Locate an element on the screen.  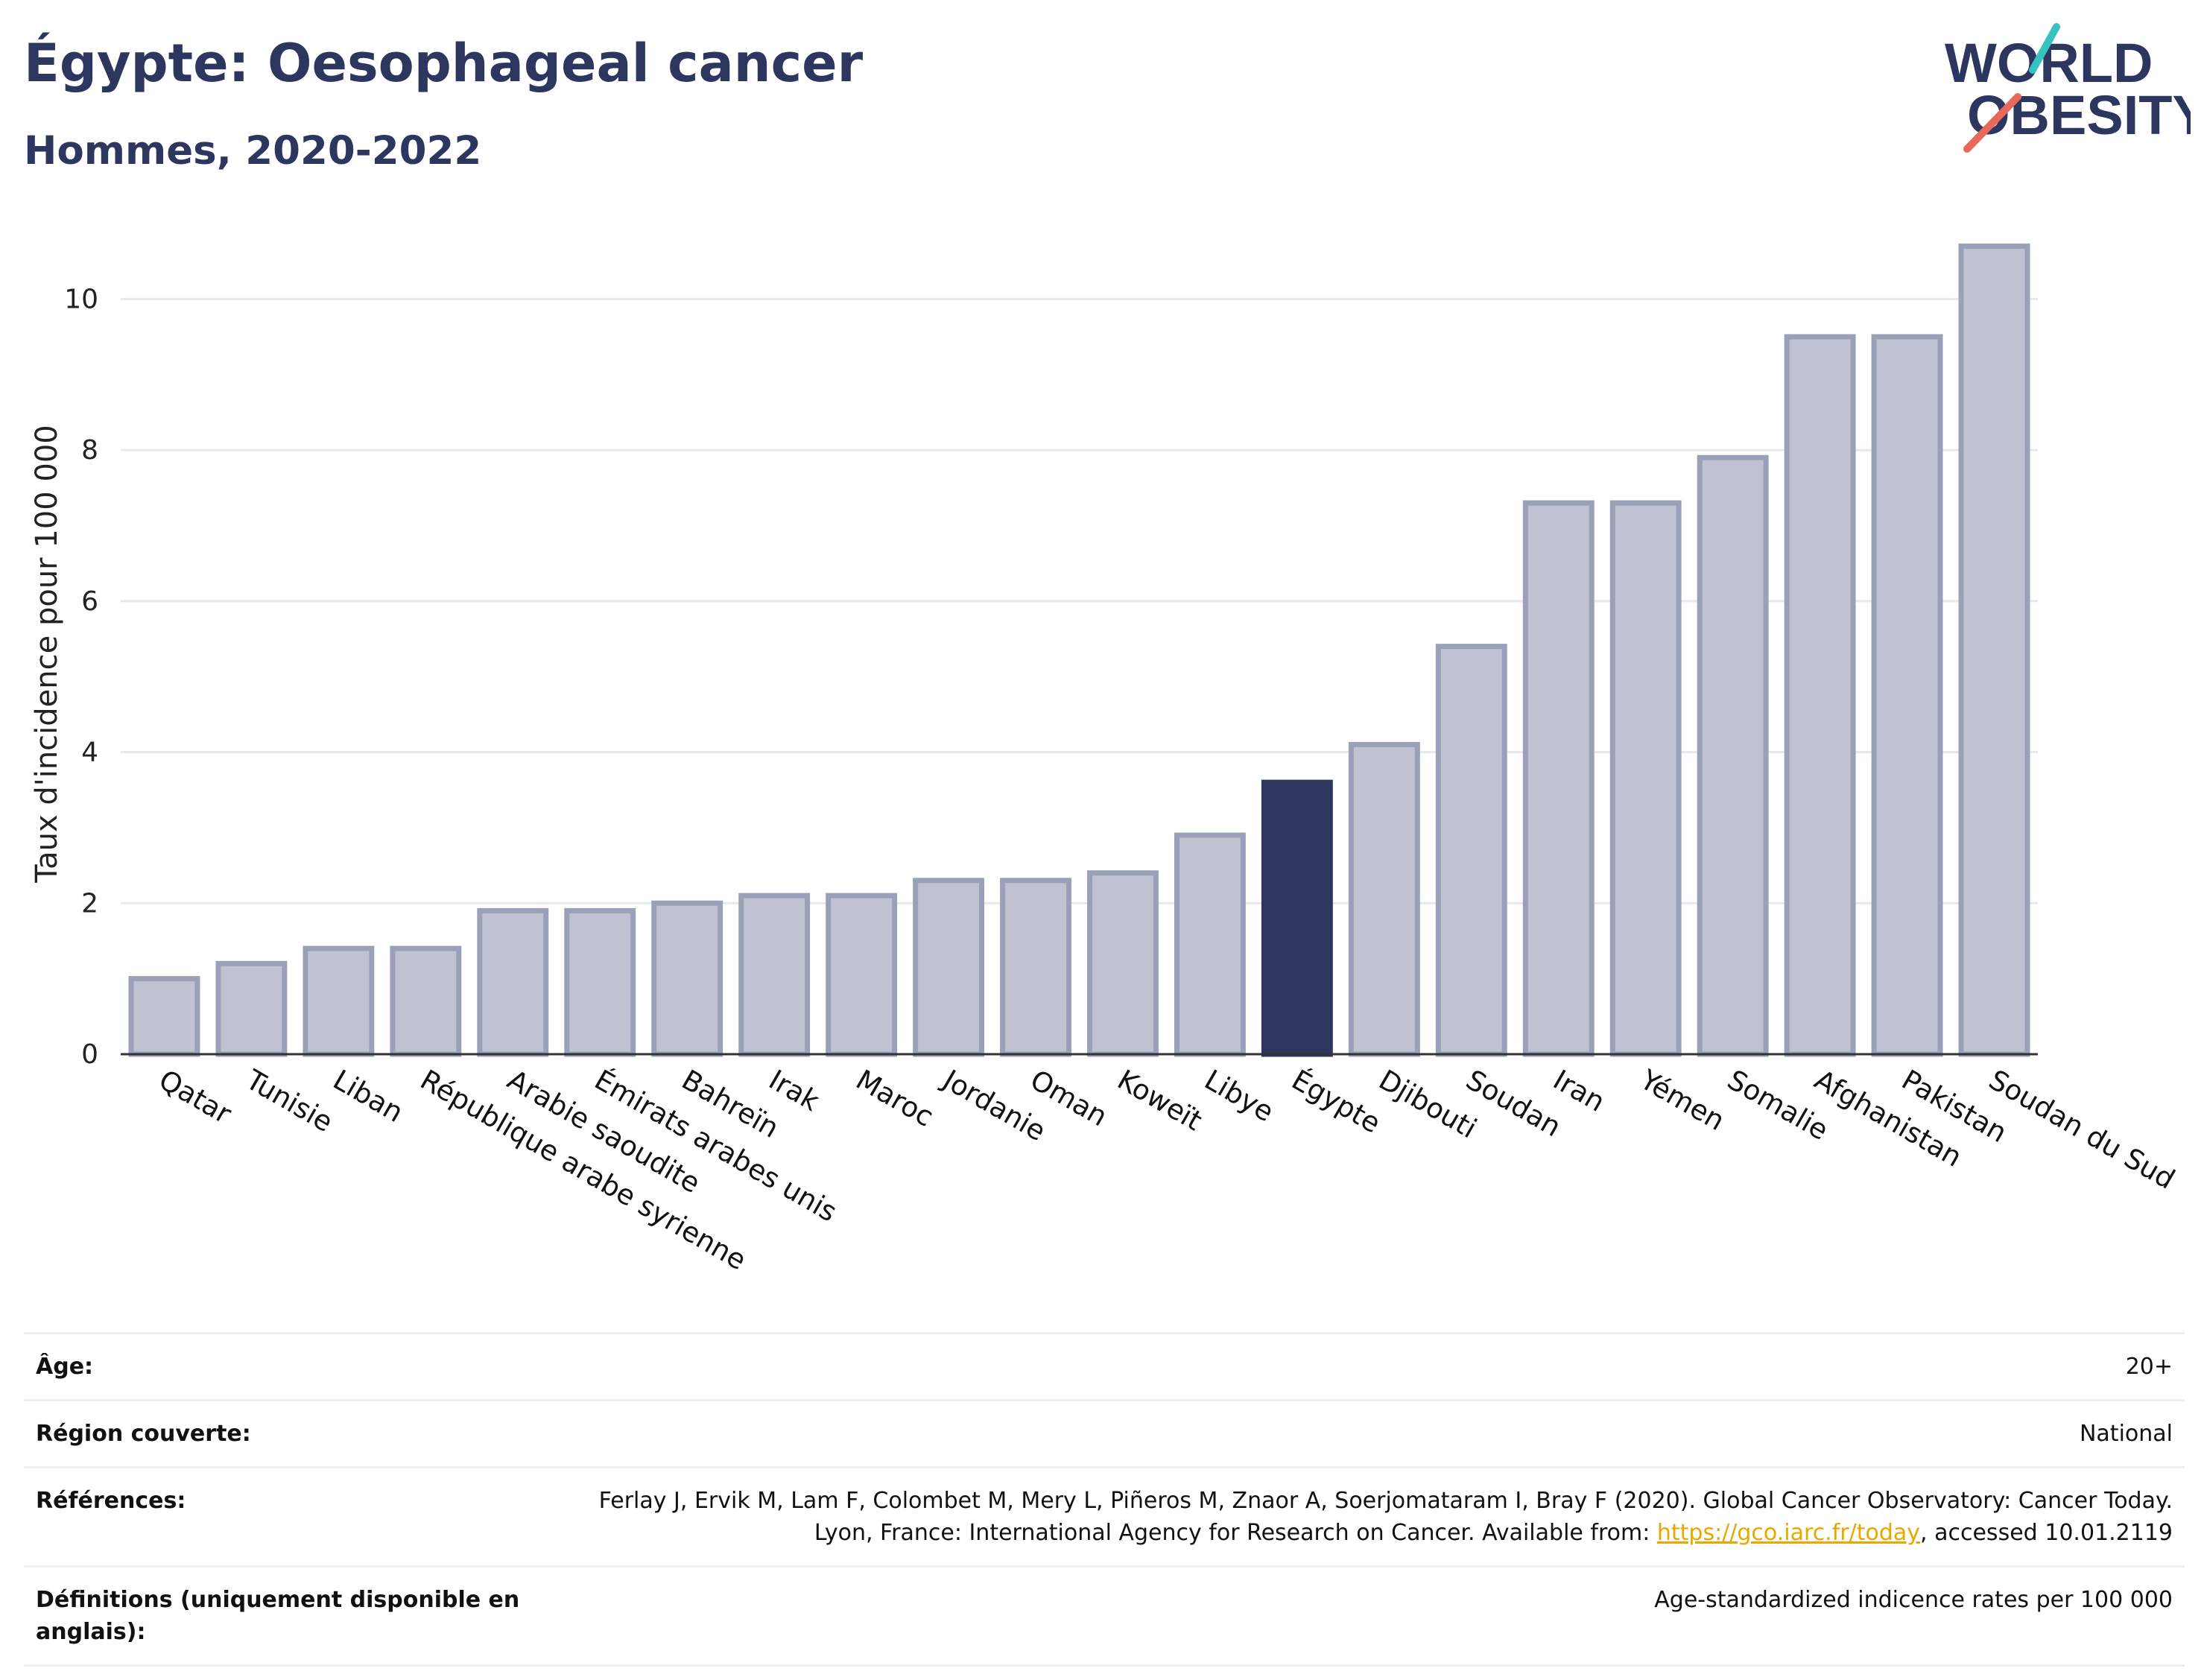
x-tick-label: Soudan du Sud is located at coordinates (2081, 1130).